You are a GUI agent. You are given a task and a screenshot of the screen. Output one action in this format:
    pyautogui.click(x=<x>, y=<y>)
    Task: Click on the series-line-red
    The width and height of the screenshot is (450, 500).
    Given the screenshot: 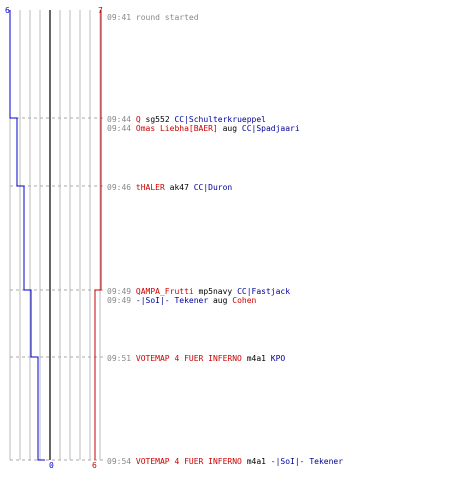 What is the action you would take?
    pyautogui.click(x=98, y=235)
    